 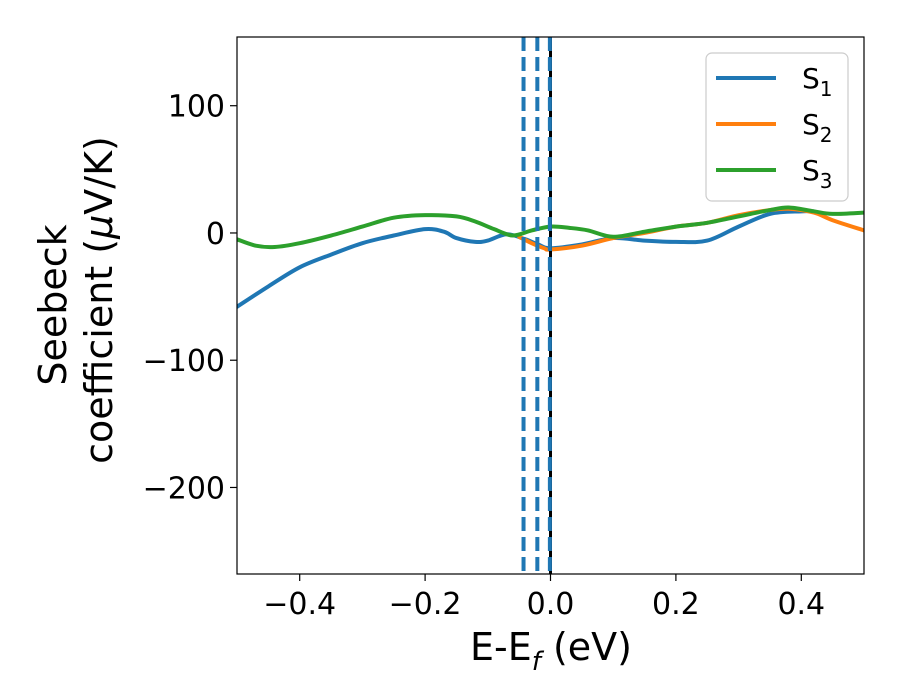 What do you see at coordinates (215, 234) in the screenshot?
I see `y-tick-label: 0` at bounding box center [215, 234].